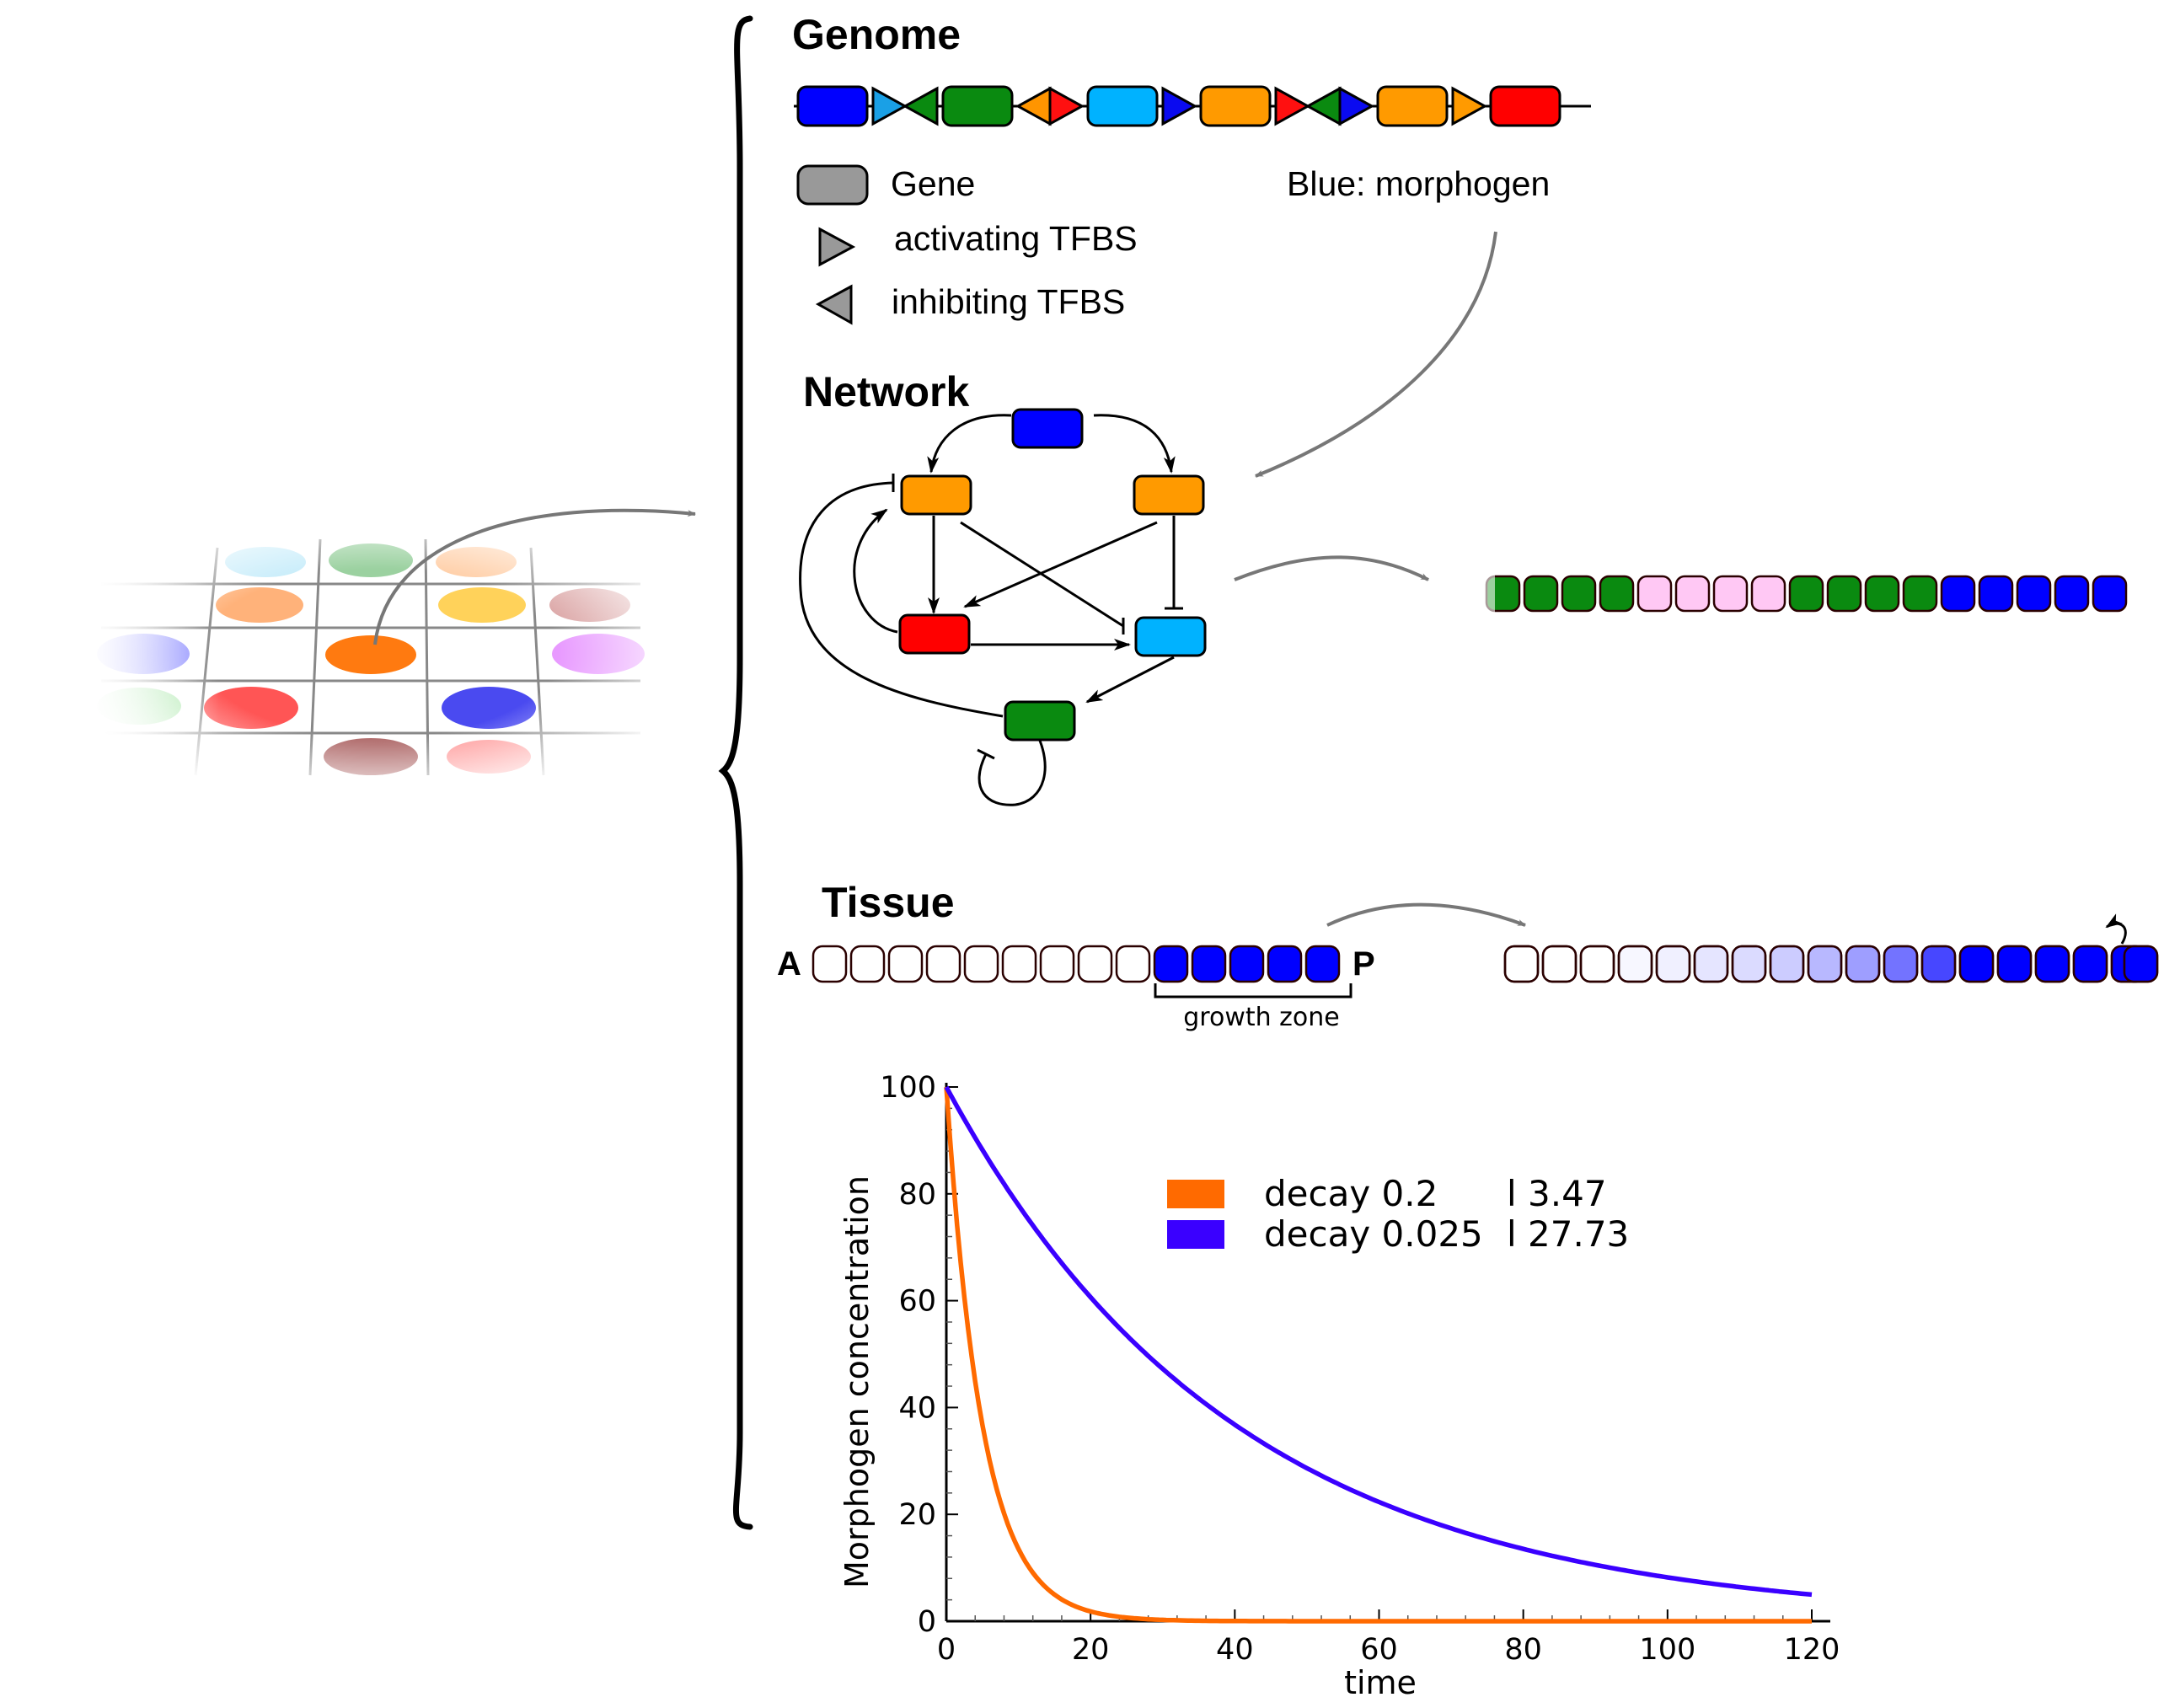 The height and width of the screenshot is (1708, 2164). I want to click on genome-title: Genome, so click(876, 34).